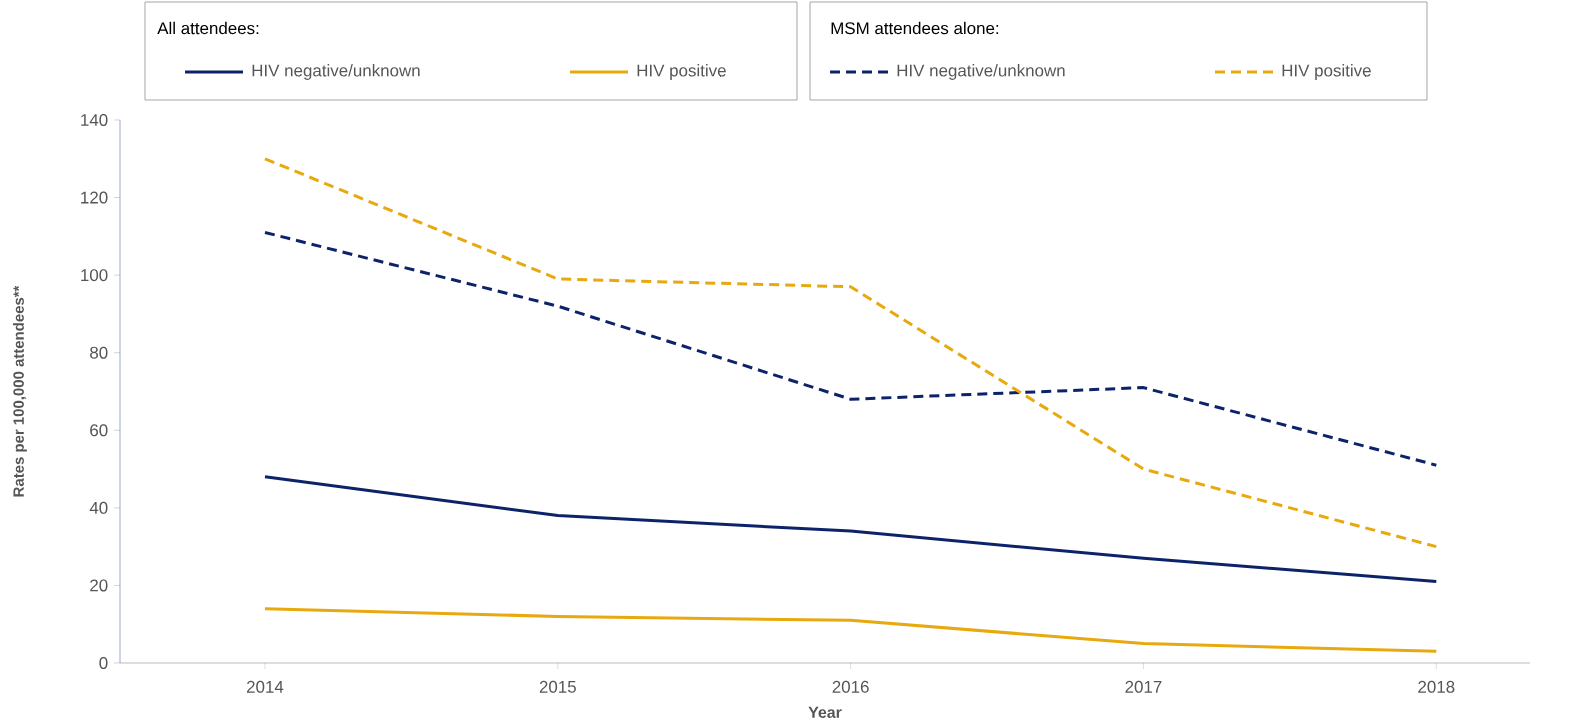 This screenshot has width=1571, height=724. Describe the element at coordinates (265, 686) in the screenshot. I see `x-tick-label: 2014` at that location.